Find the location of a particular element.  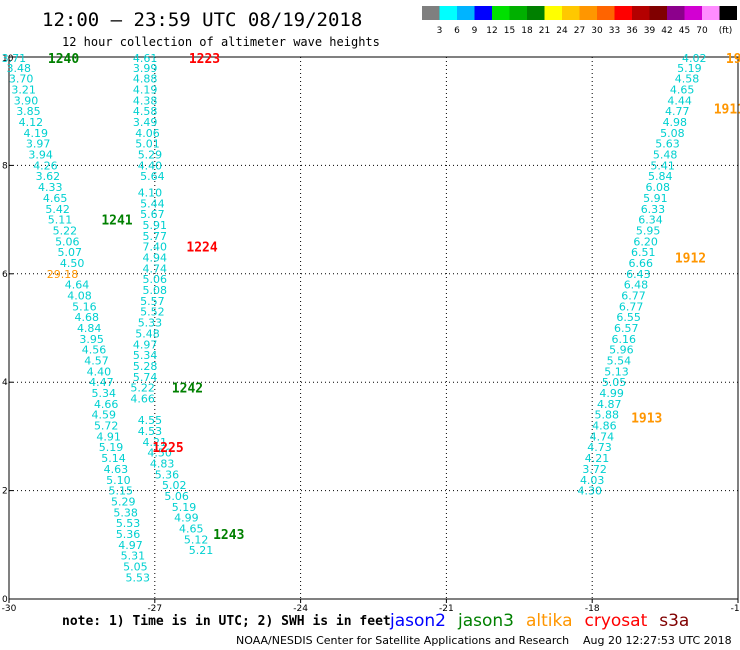

swh-value: 5.10 is located at coordinates (118, 480).